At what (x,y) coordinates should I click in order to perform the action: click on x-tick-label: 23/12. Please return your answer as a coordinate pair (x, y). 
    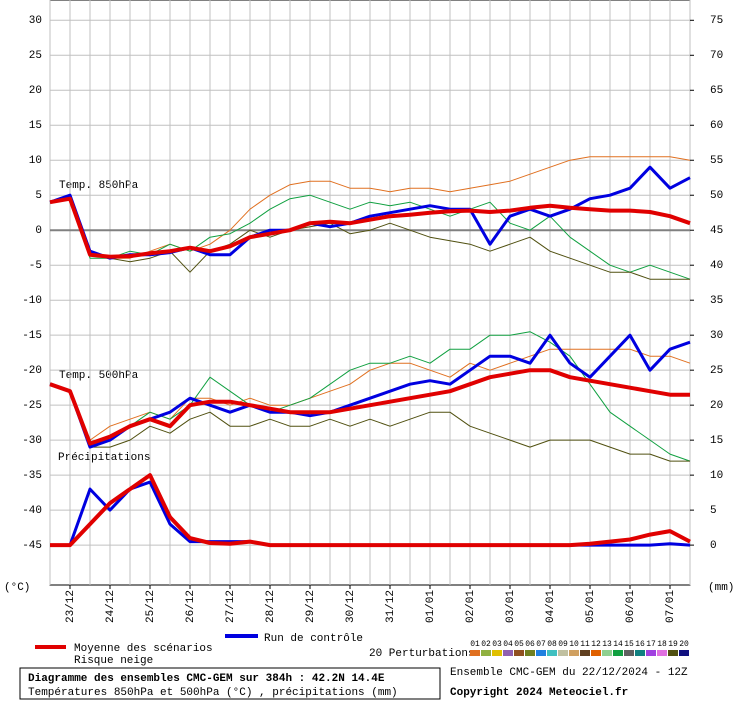
    Looking at the image, I should click on (71, 606).